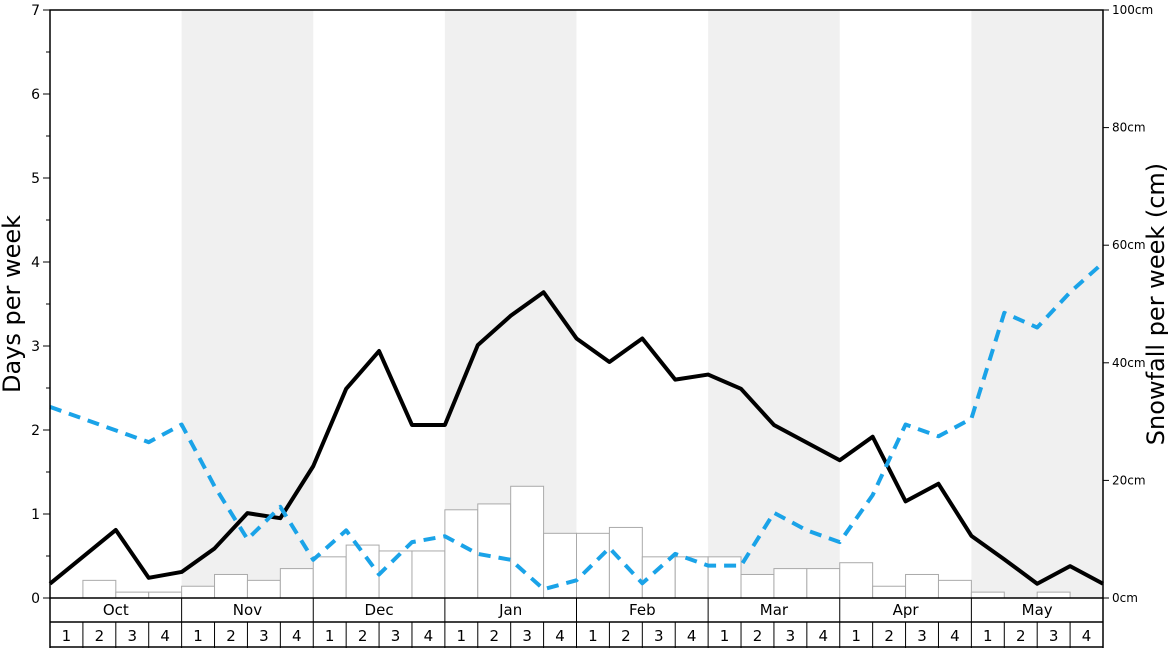 The image size is (1168, 648). I want to click on right-tick-label: 0cm, so click(1125, 598).